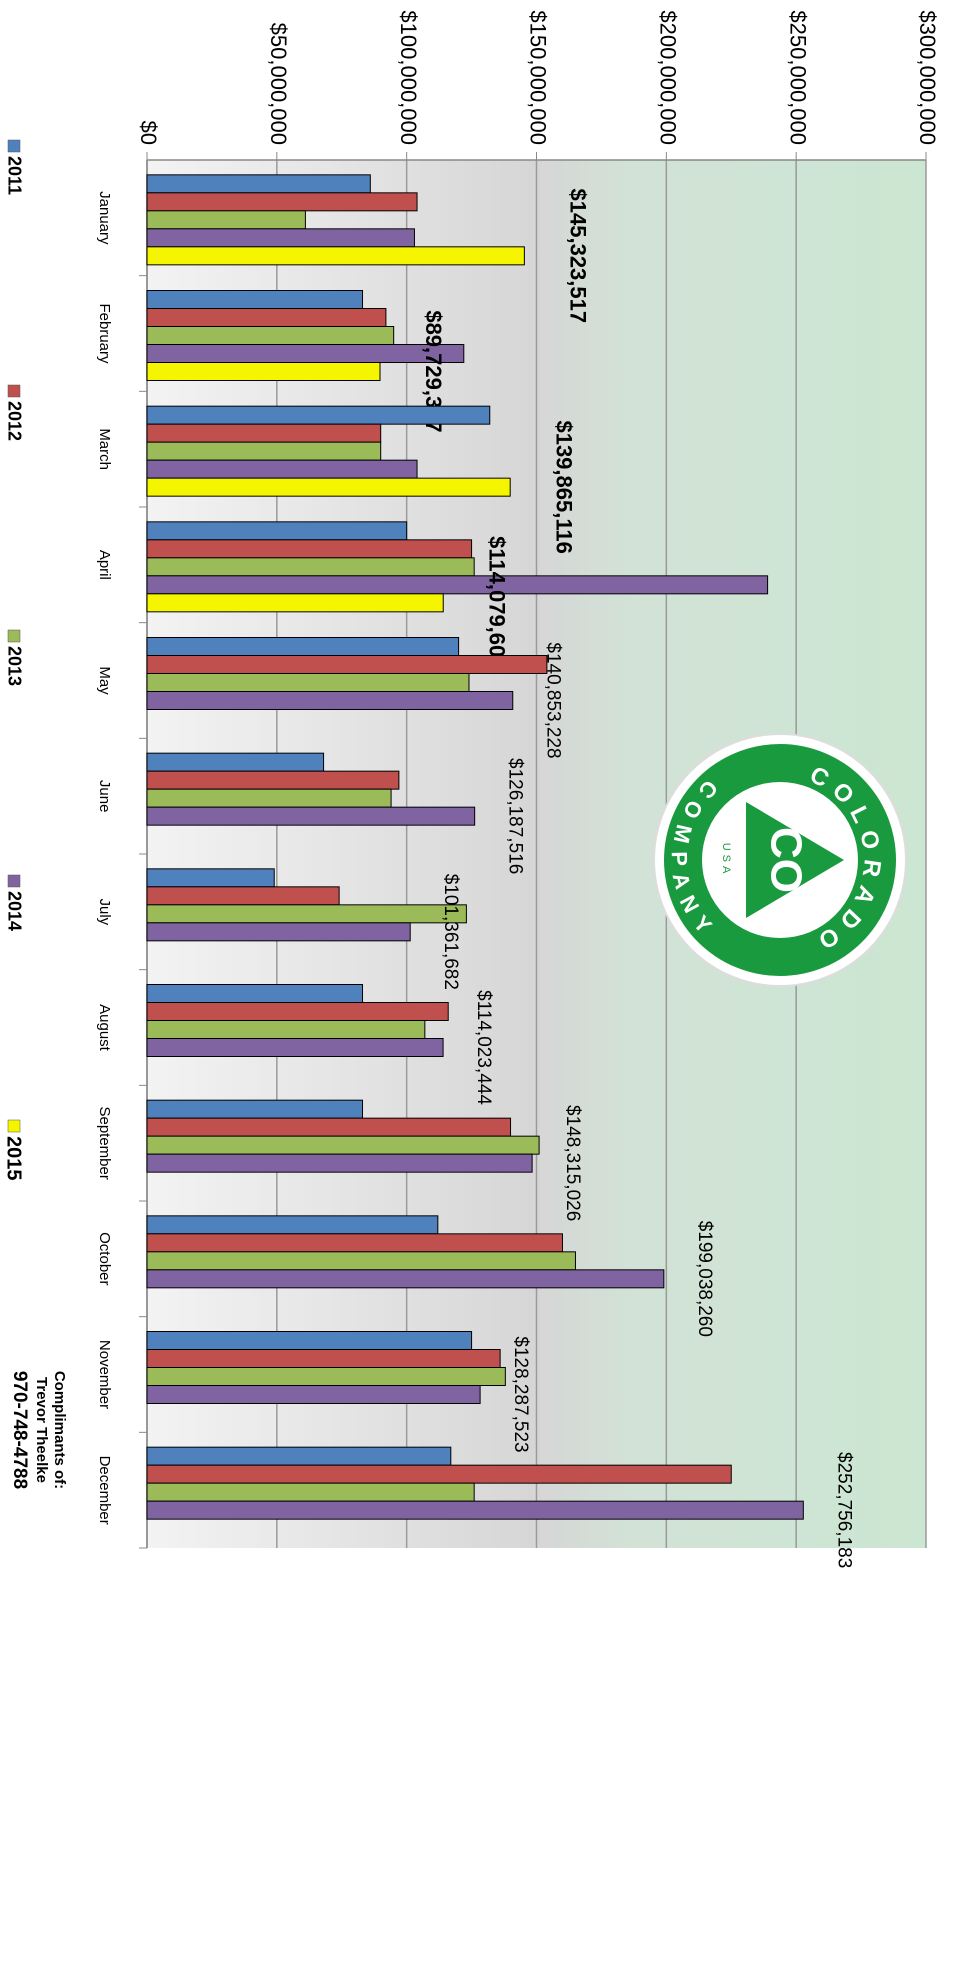  Describe the element at coordinates (668, 77) in the screenshot. I see `y-tick-label: $200,000,000` at that location.